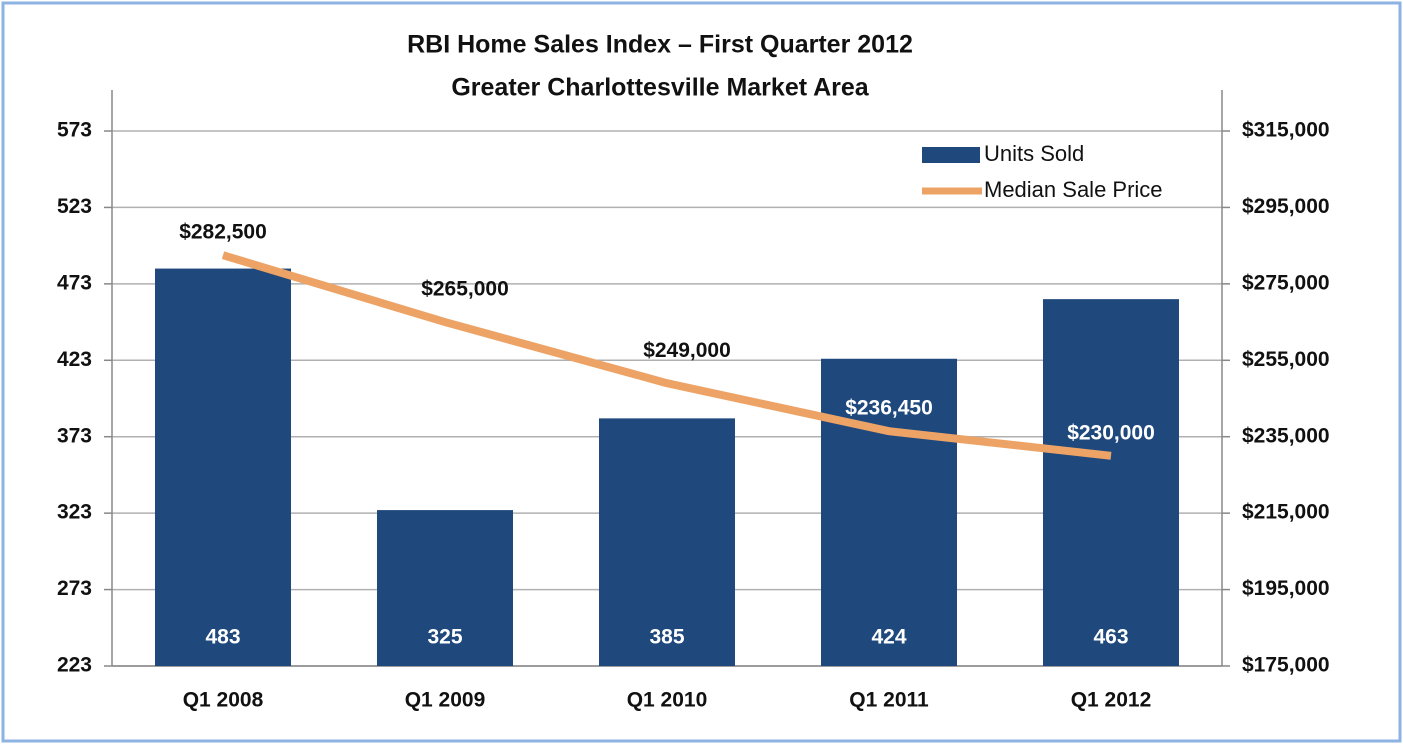 The image size is (1403, 744). Describe the element at coordinates (1111, 432) in the screenshot. I see `line-value-label: $230,000` at that location.